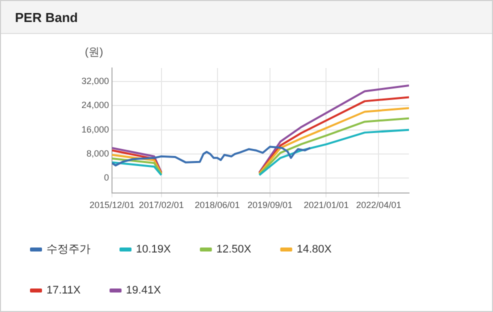 The width and height of the screenshot is (493, 312). Describe the element at coordinates (314, 250) in the screenshot. I see `legend-label: 14.80X` at that location.